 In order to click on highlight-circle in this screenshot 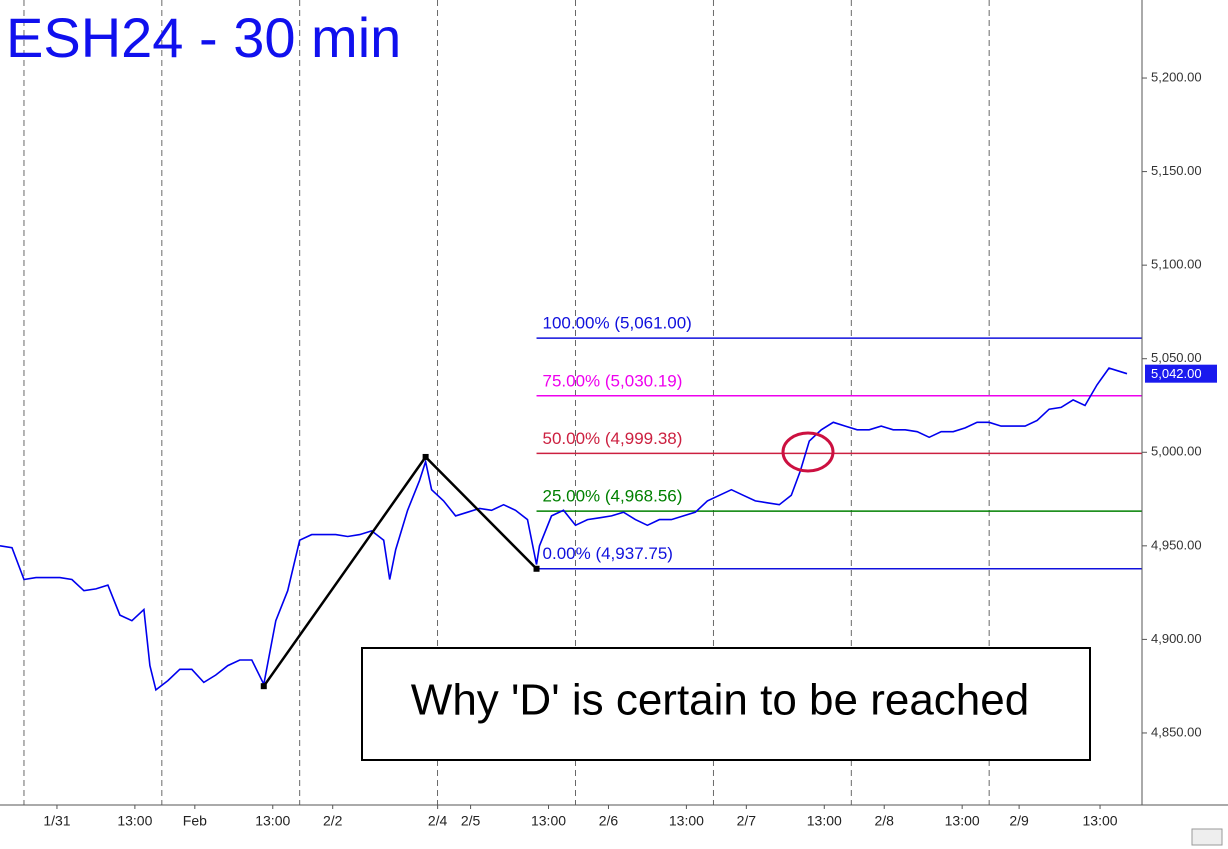, I will do `click(808, 452)`.